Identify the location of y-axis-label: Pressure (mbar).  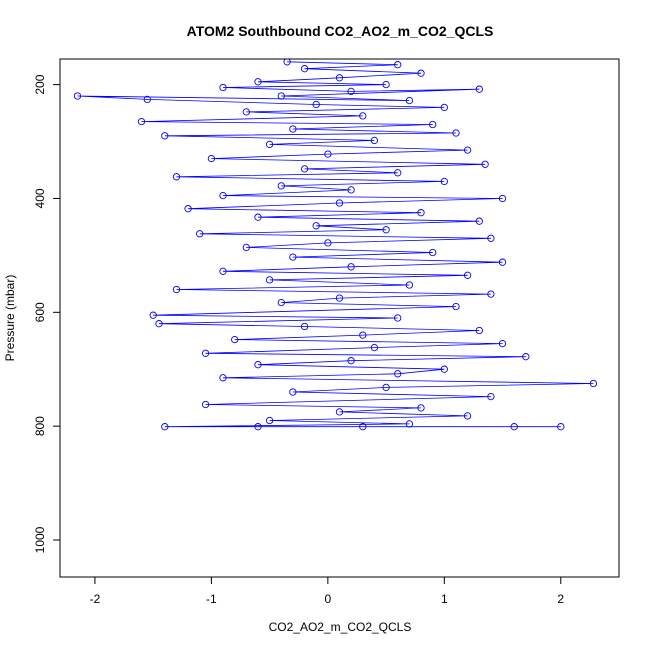
(10, 318).